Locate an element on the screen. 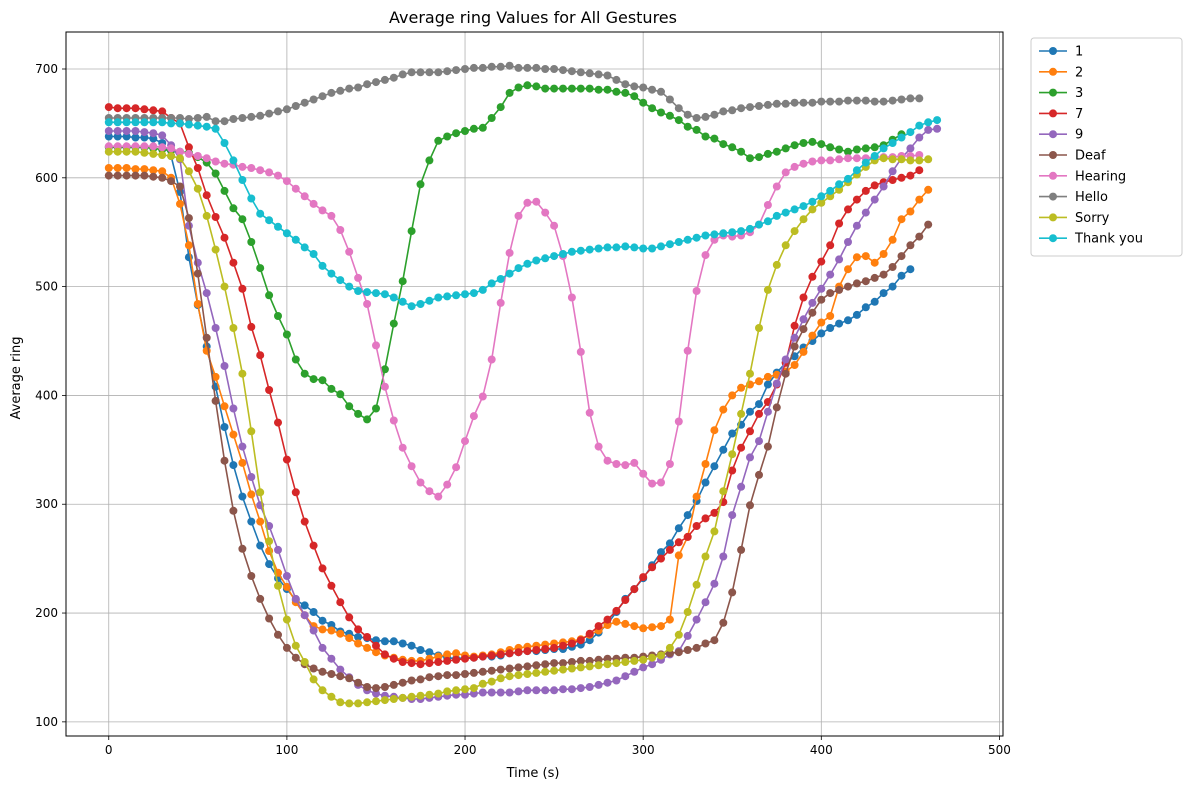 The height and width of the screenshot is (794, 1191). legend-swatch-marker is located at coordinates (1053, 113).